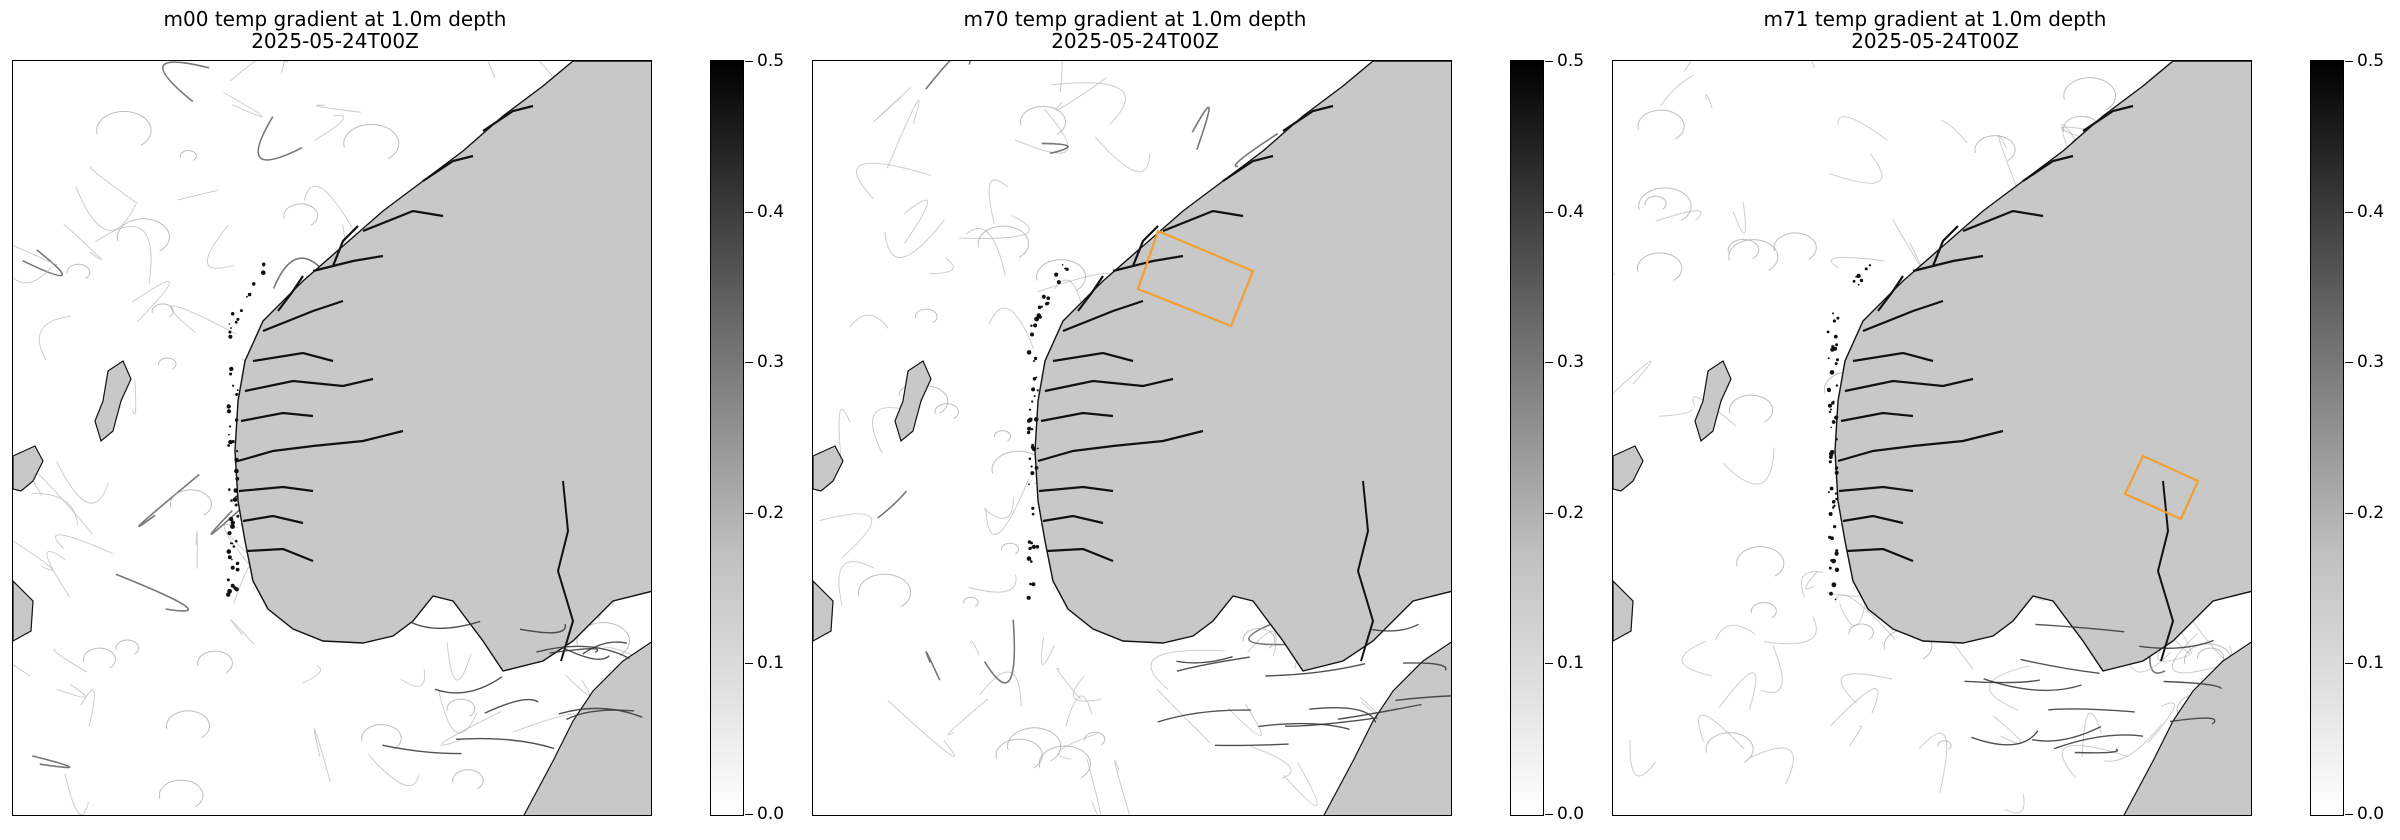 Image resolution: width=2400 pixels, height=840 pixels. Describe the element at coordinates (771, 211) in the screenshot. I see `colorbar-tick-label: 0.4` at that location.